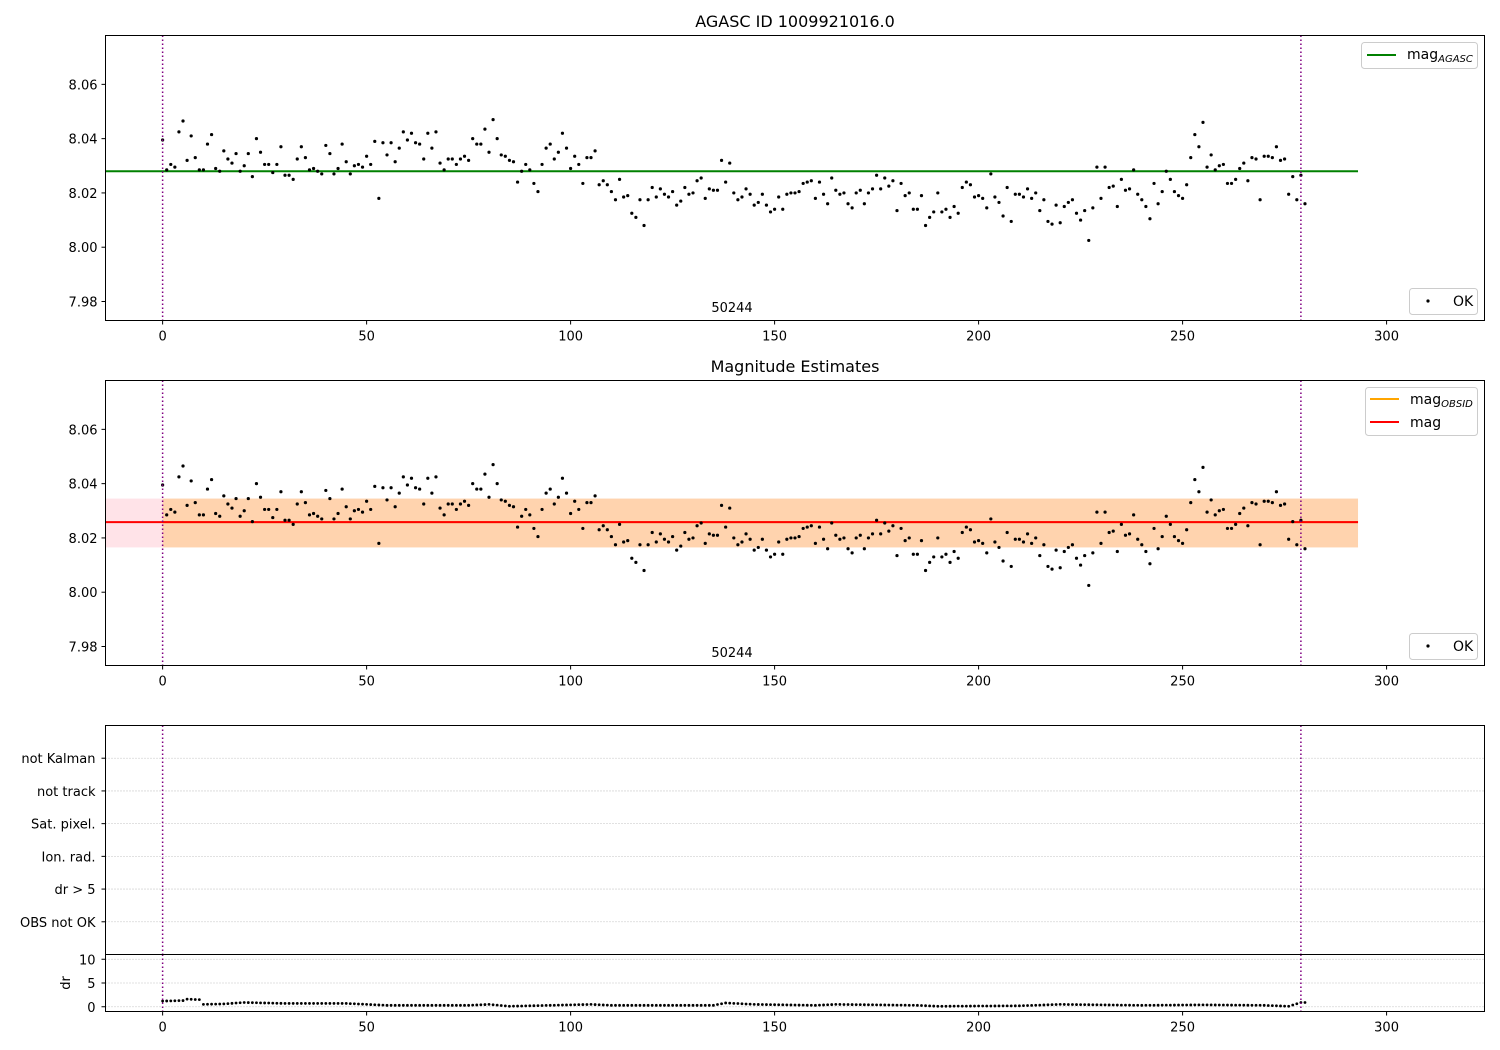  What do you see at coordinates (1419, 55) in the screenshot?
I see `agasc-line-legend: magAGASC` at bounding box center [1419, 55].